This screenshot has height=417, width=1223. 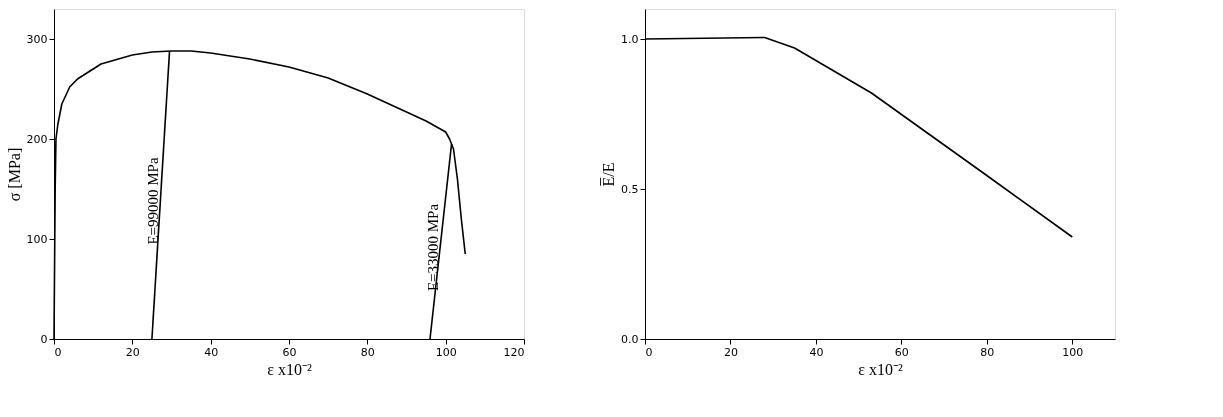 I want to click on y-axis-title: E̅/E, so click(x=609, y=174).